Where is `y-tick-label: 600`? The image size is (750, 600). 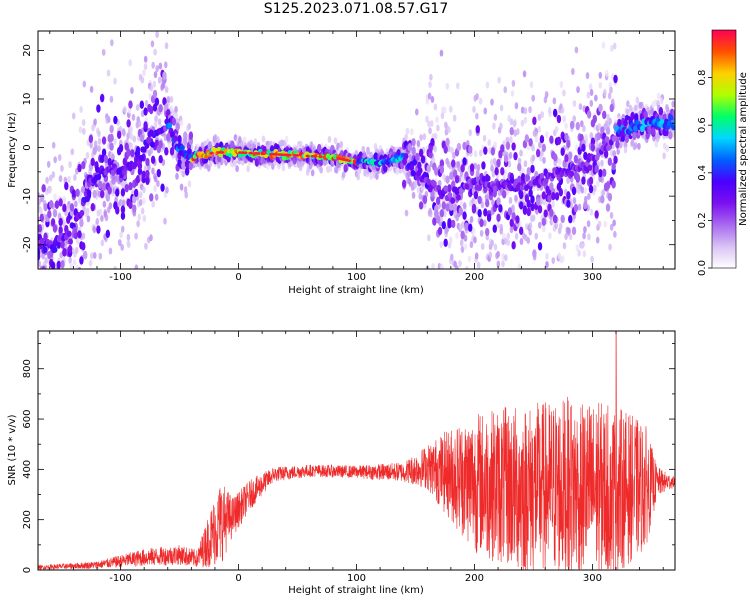
y-tick-label: 600 is located at coordinates (27, 419).